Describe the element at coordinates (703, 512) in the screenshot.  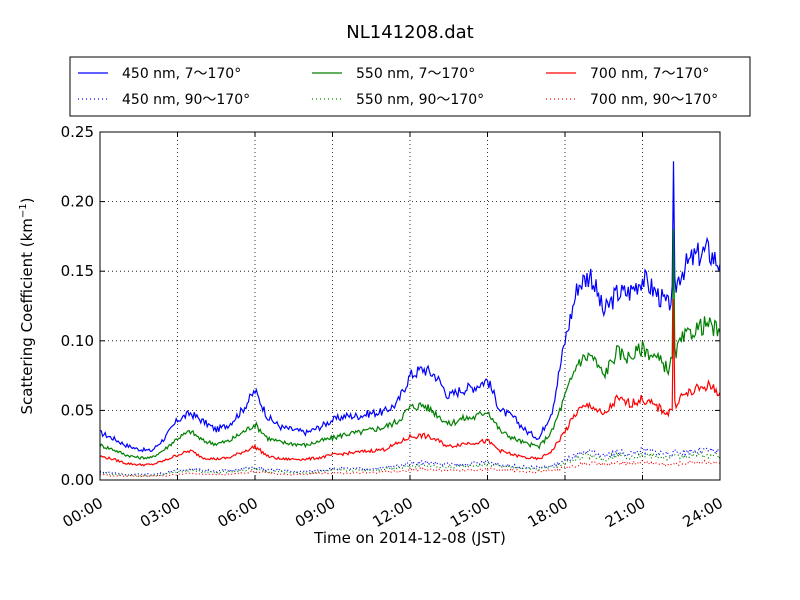
I see `x-tick-label: 24:00` at that location.